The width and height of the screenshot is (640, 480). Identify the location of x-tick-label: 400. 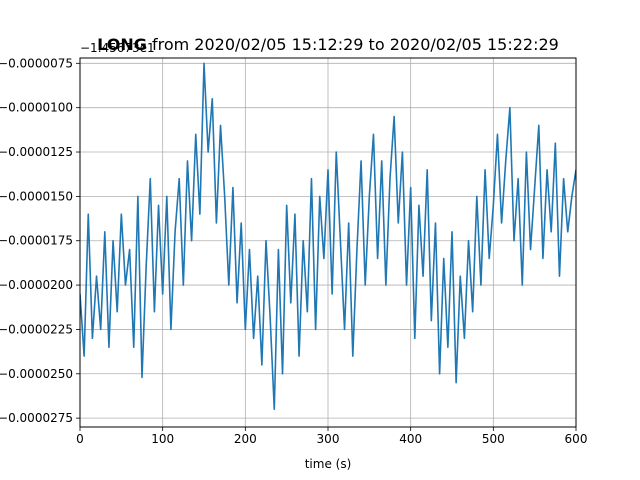
(410, 439).